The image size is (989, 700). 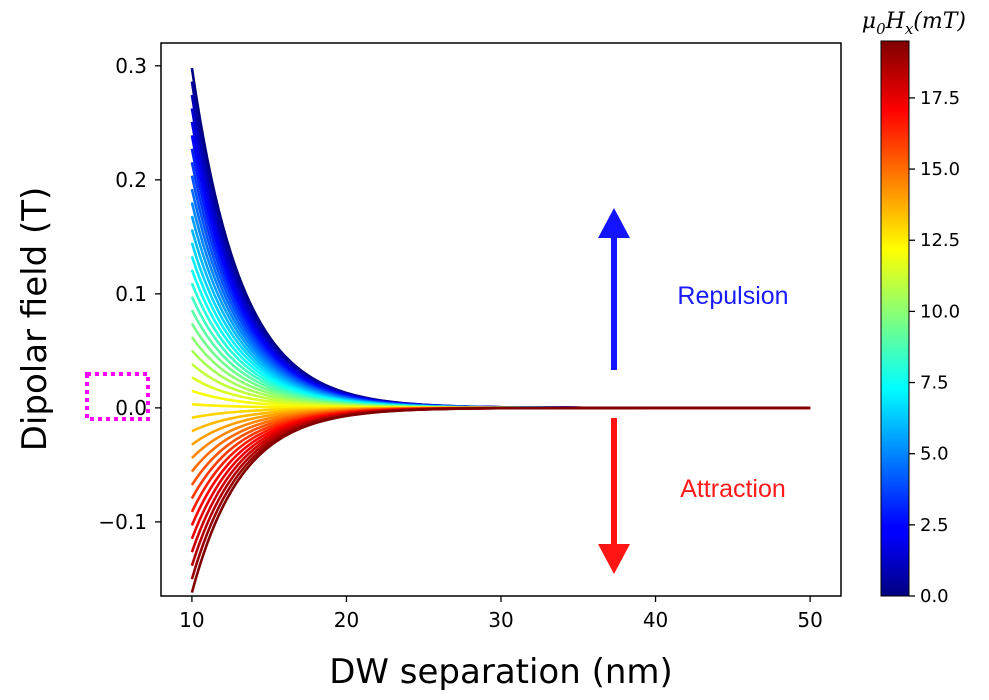 I want to click on x-axis-ticks: 10 20 30 40 50, so click(x=501, y=614).